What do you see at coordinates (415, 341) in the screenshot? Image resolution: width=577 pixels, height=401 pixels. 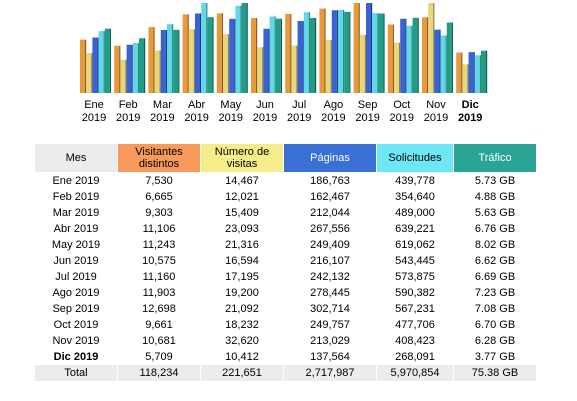 I see `cell-solicitudes: 408,423` at bounding box center [415, 341].